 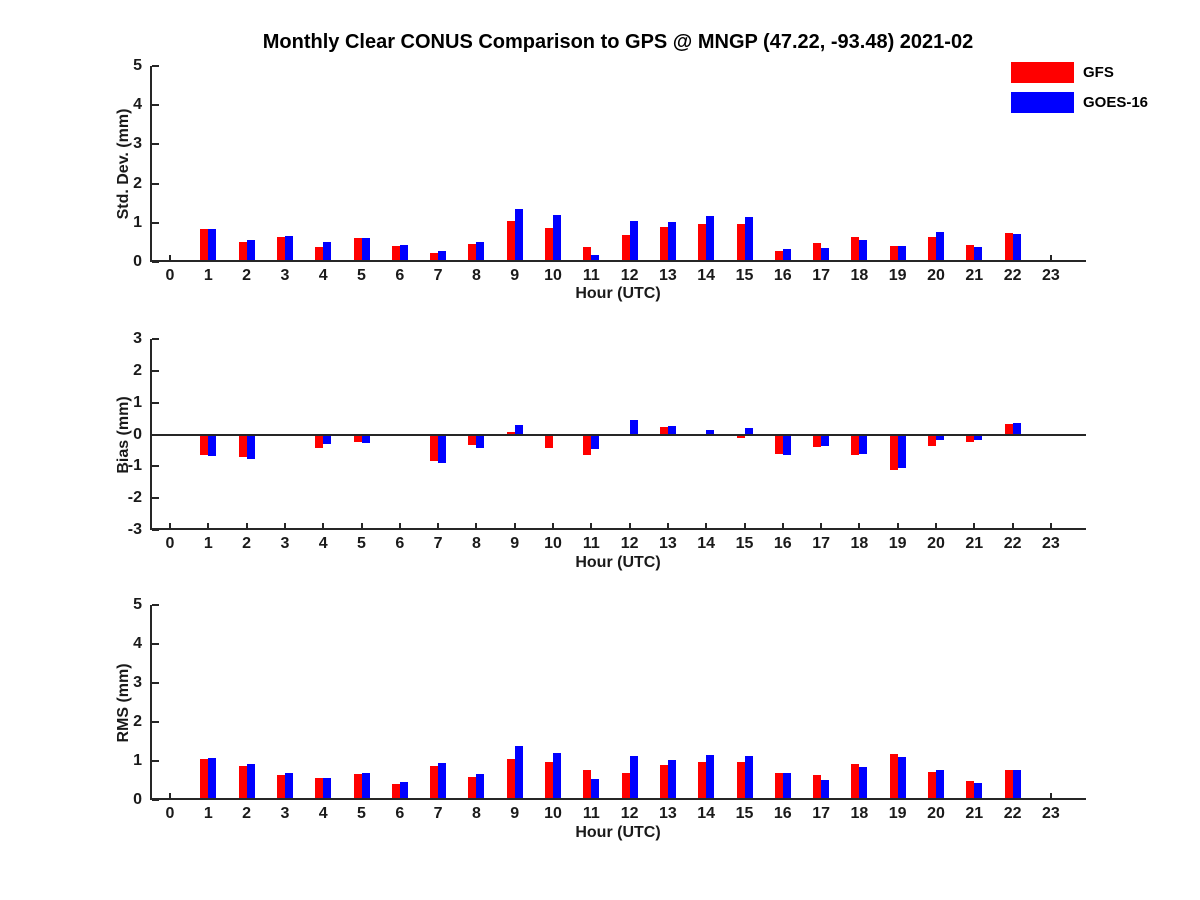 I want to click on x-tick-label-hour-7: 7, so click(x=438, y=813).